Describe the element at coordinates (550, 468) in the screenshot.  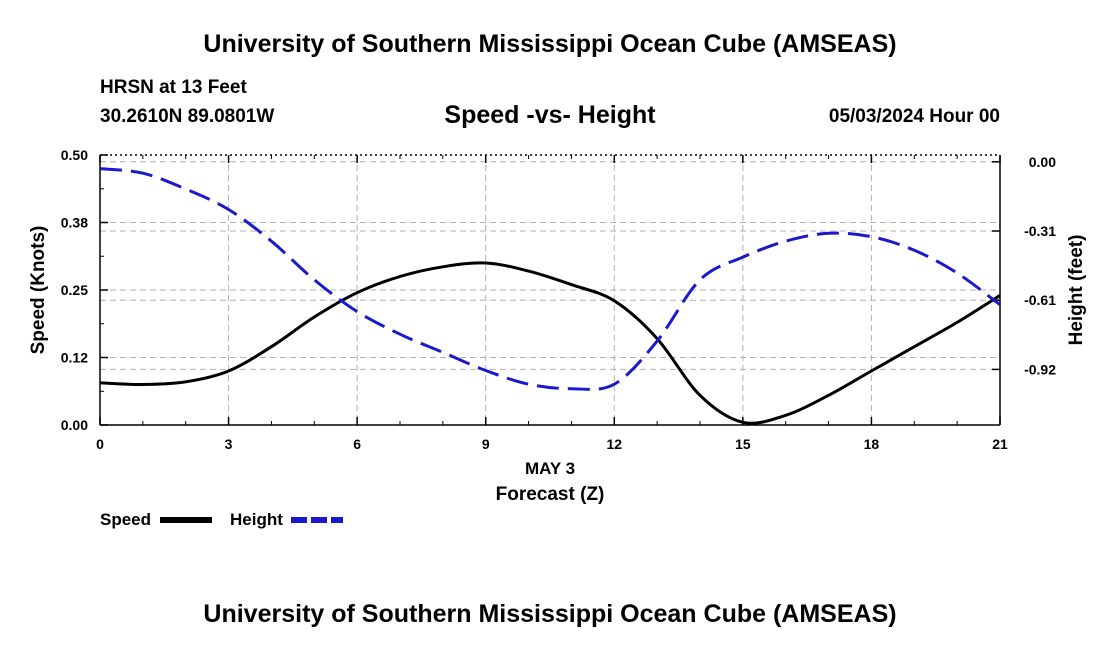
I see `x-axis-date-label: MAY 3` at that location.